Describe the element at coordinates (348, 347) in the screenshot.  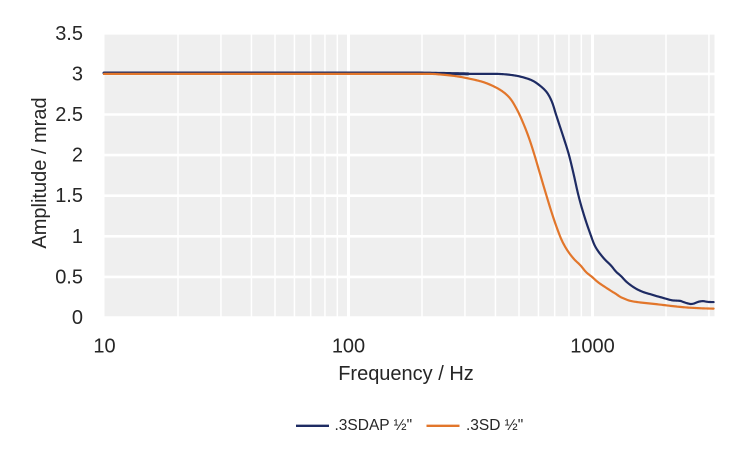
I see `svg-text: 100` at that location.